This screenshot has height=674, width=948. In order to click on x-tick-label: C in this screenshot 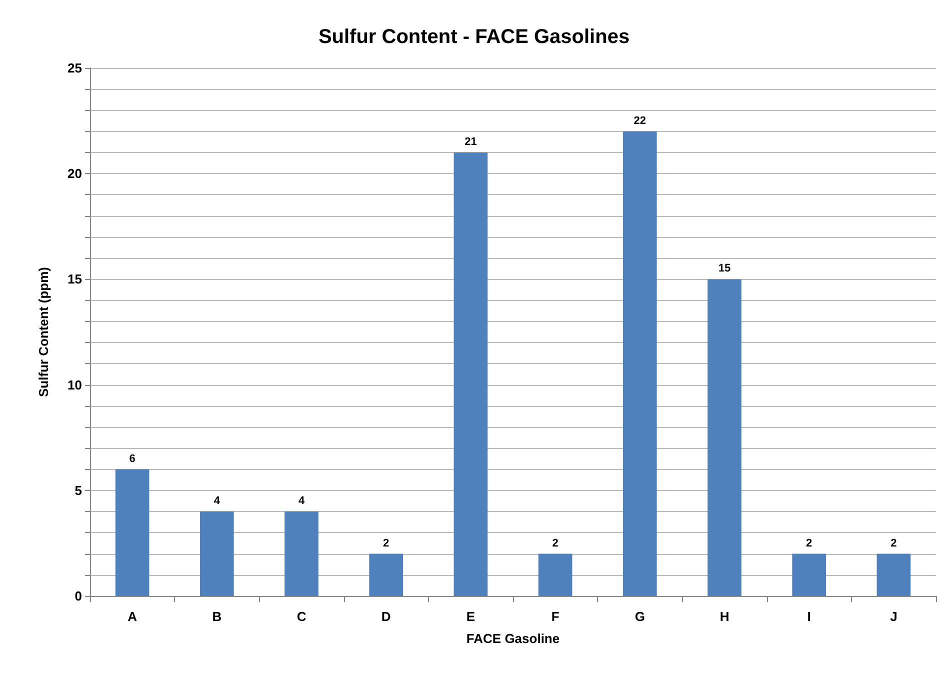, I will do `click(301, 616)`.